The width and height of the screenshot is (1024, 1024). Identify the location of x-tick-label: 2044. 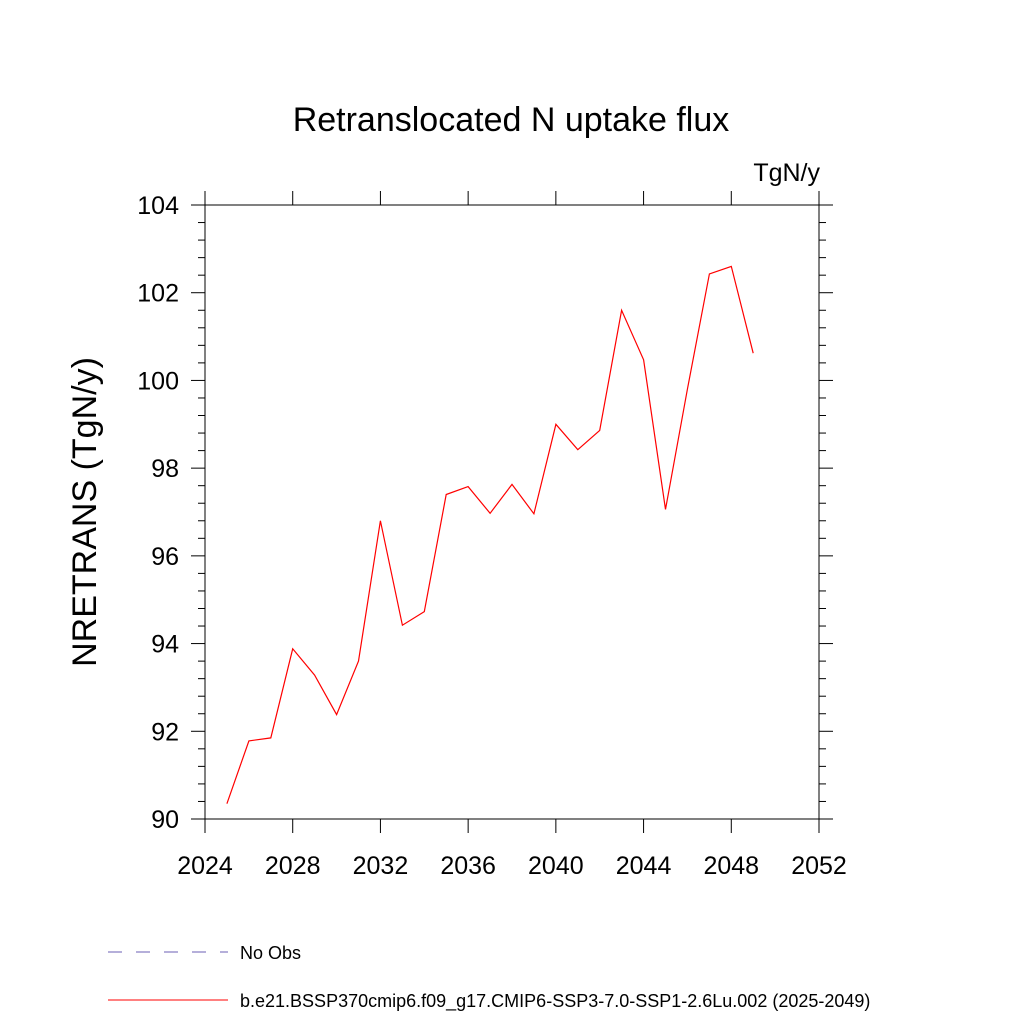
(644, 866).